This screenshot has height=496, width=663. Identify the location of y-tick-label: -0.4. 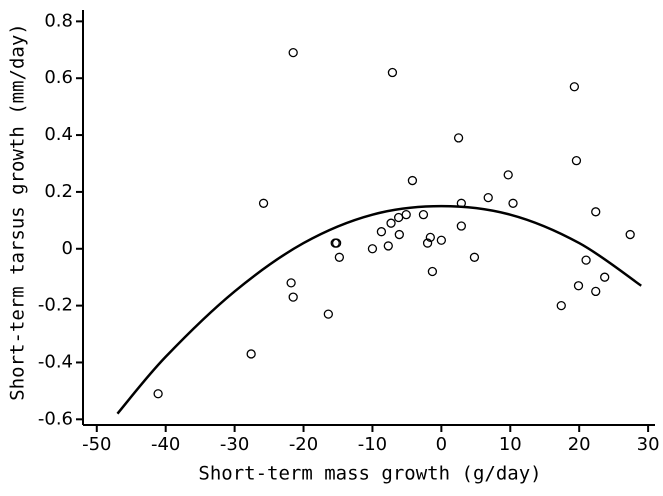
(55, 361).